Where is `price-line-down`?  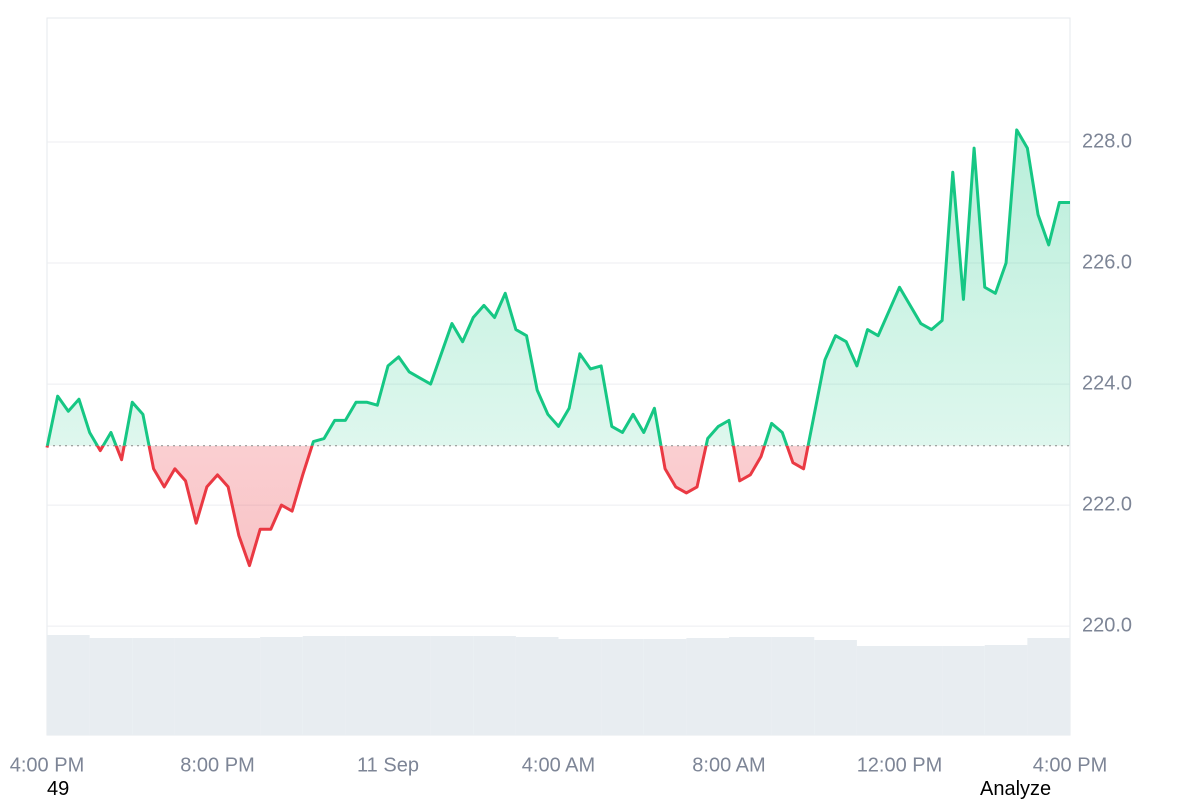
price-line-down is located at coordinates (427, 506).